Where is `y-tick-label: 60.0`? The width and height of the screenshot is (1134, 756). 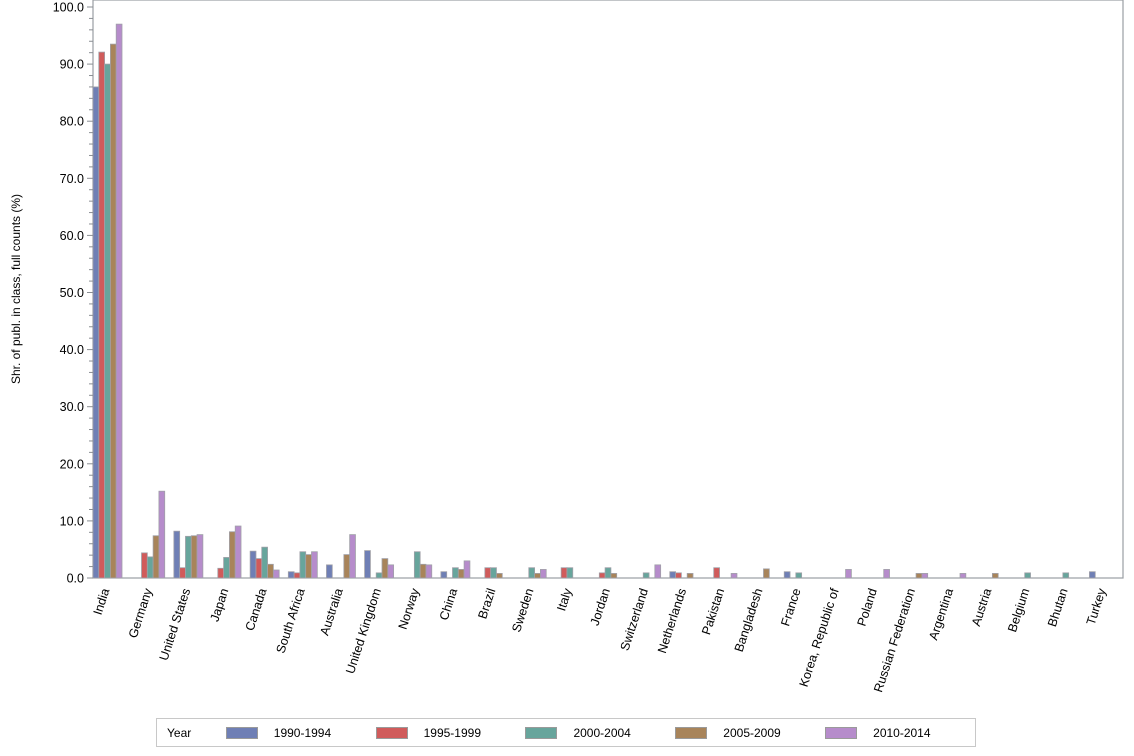 y-tick-label: 60.0 is located at coordinates (72, 236).